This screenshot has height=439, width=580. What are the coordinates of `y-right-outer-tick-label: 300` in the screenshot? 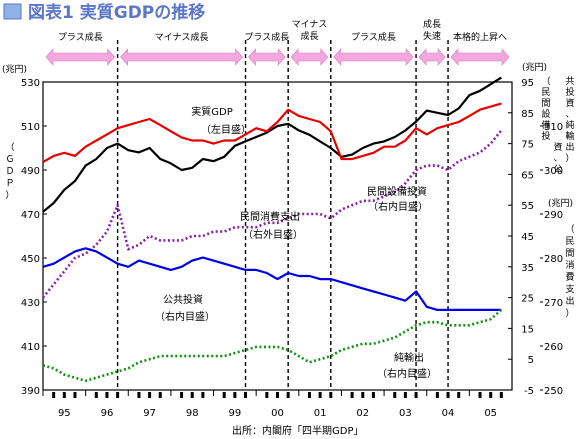 It's located at (553, 171).